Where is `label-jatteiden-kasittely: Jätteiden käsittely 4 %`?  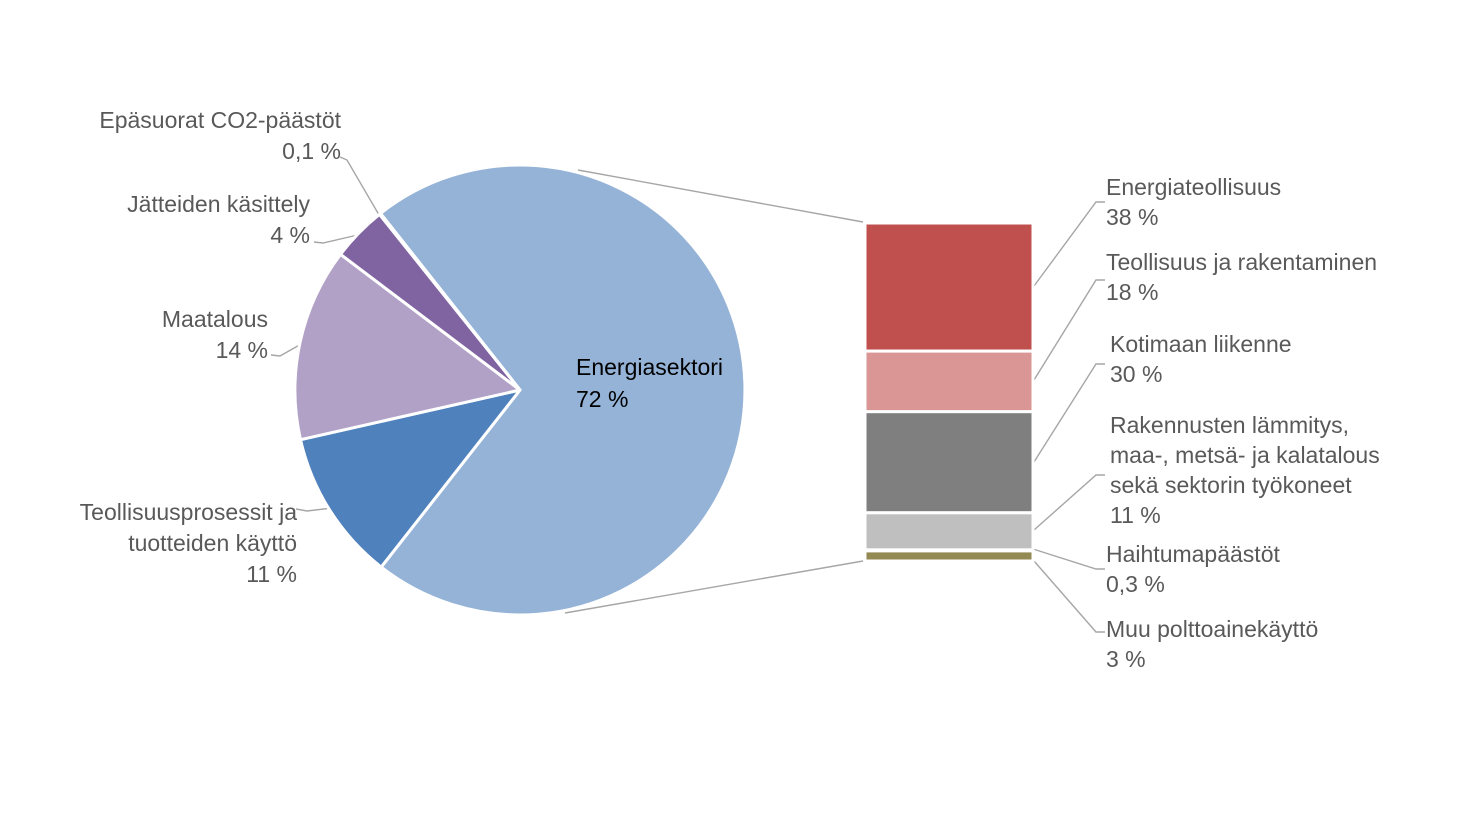
label-jatteiden-kasittely: Jätteiden käsittely 4 % is located at coordinates (218, 220).